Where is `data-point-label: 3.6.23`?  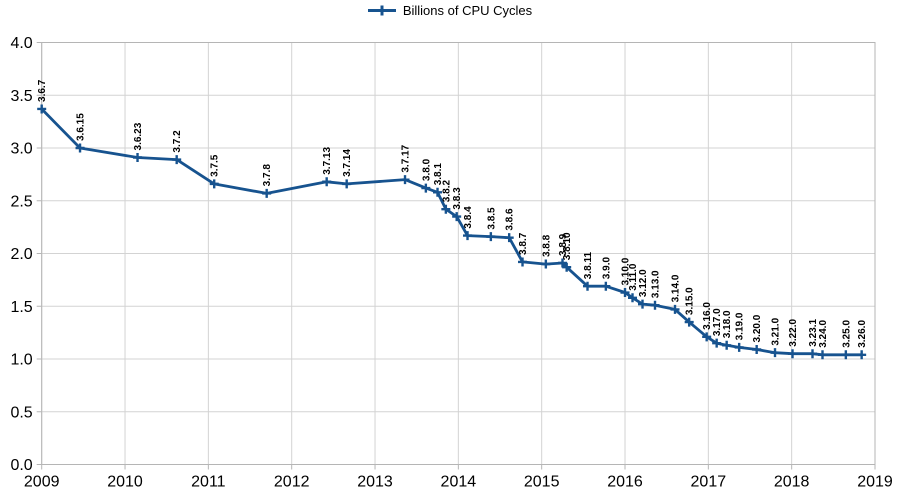 data-point-label: 3.6.23 is located at coordinates (138, 136).